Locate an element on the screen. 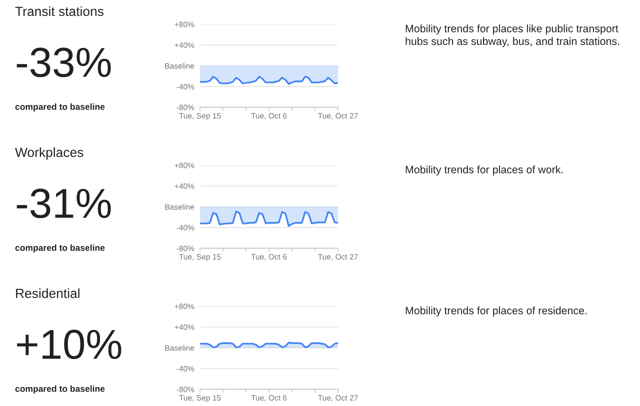  text: Mobility trends for places like public transport hubs such as subway, bus, and train stations. is located at coordinates (513, 36).